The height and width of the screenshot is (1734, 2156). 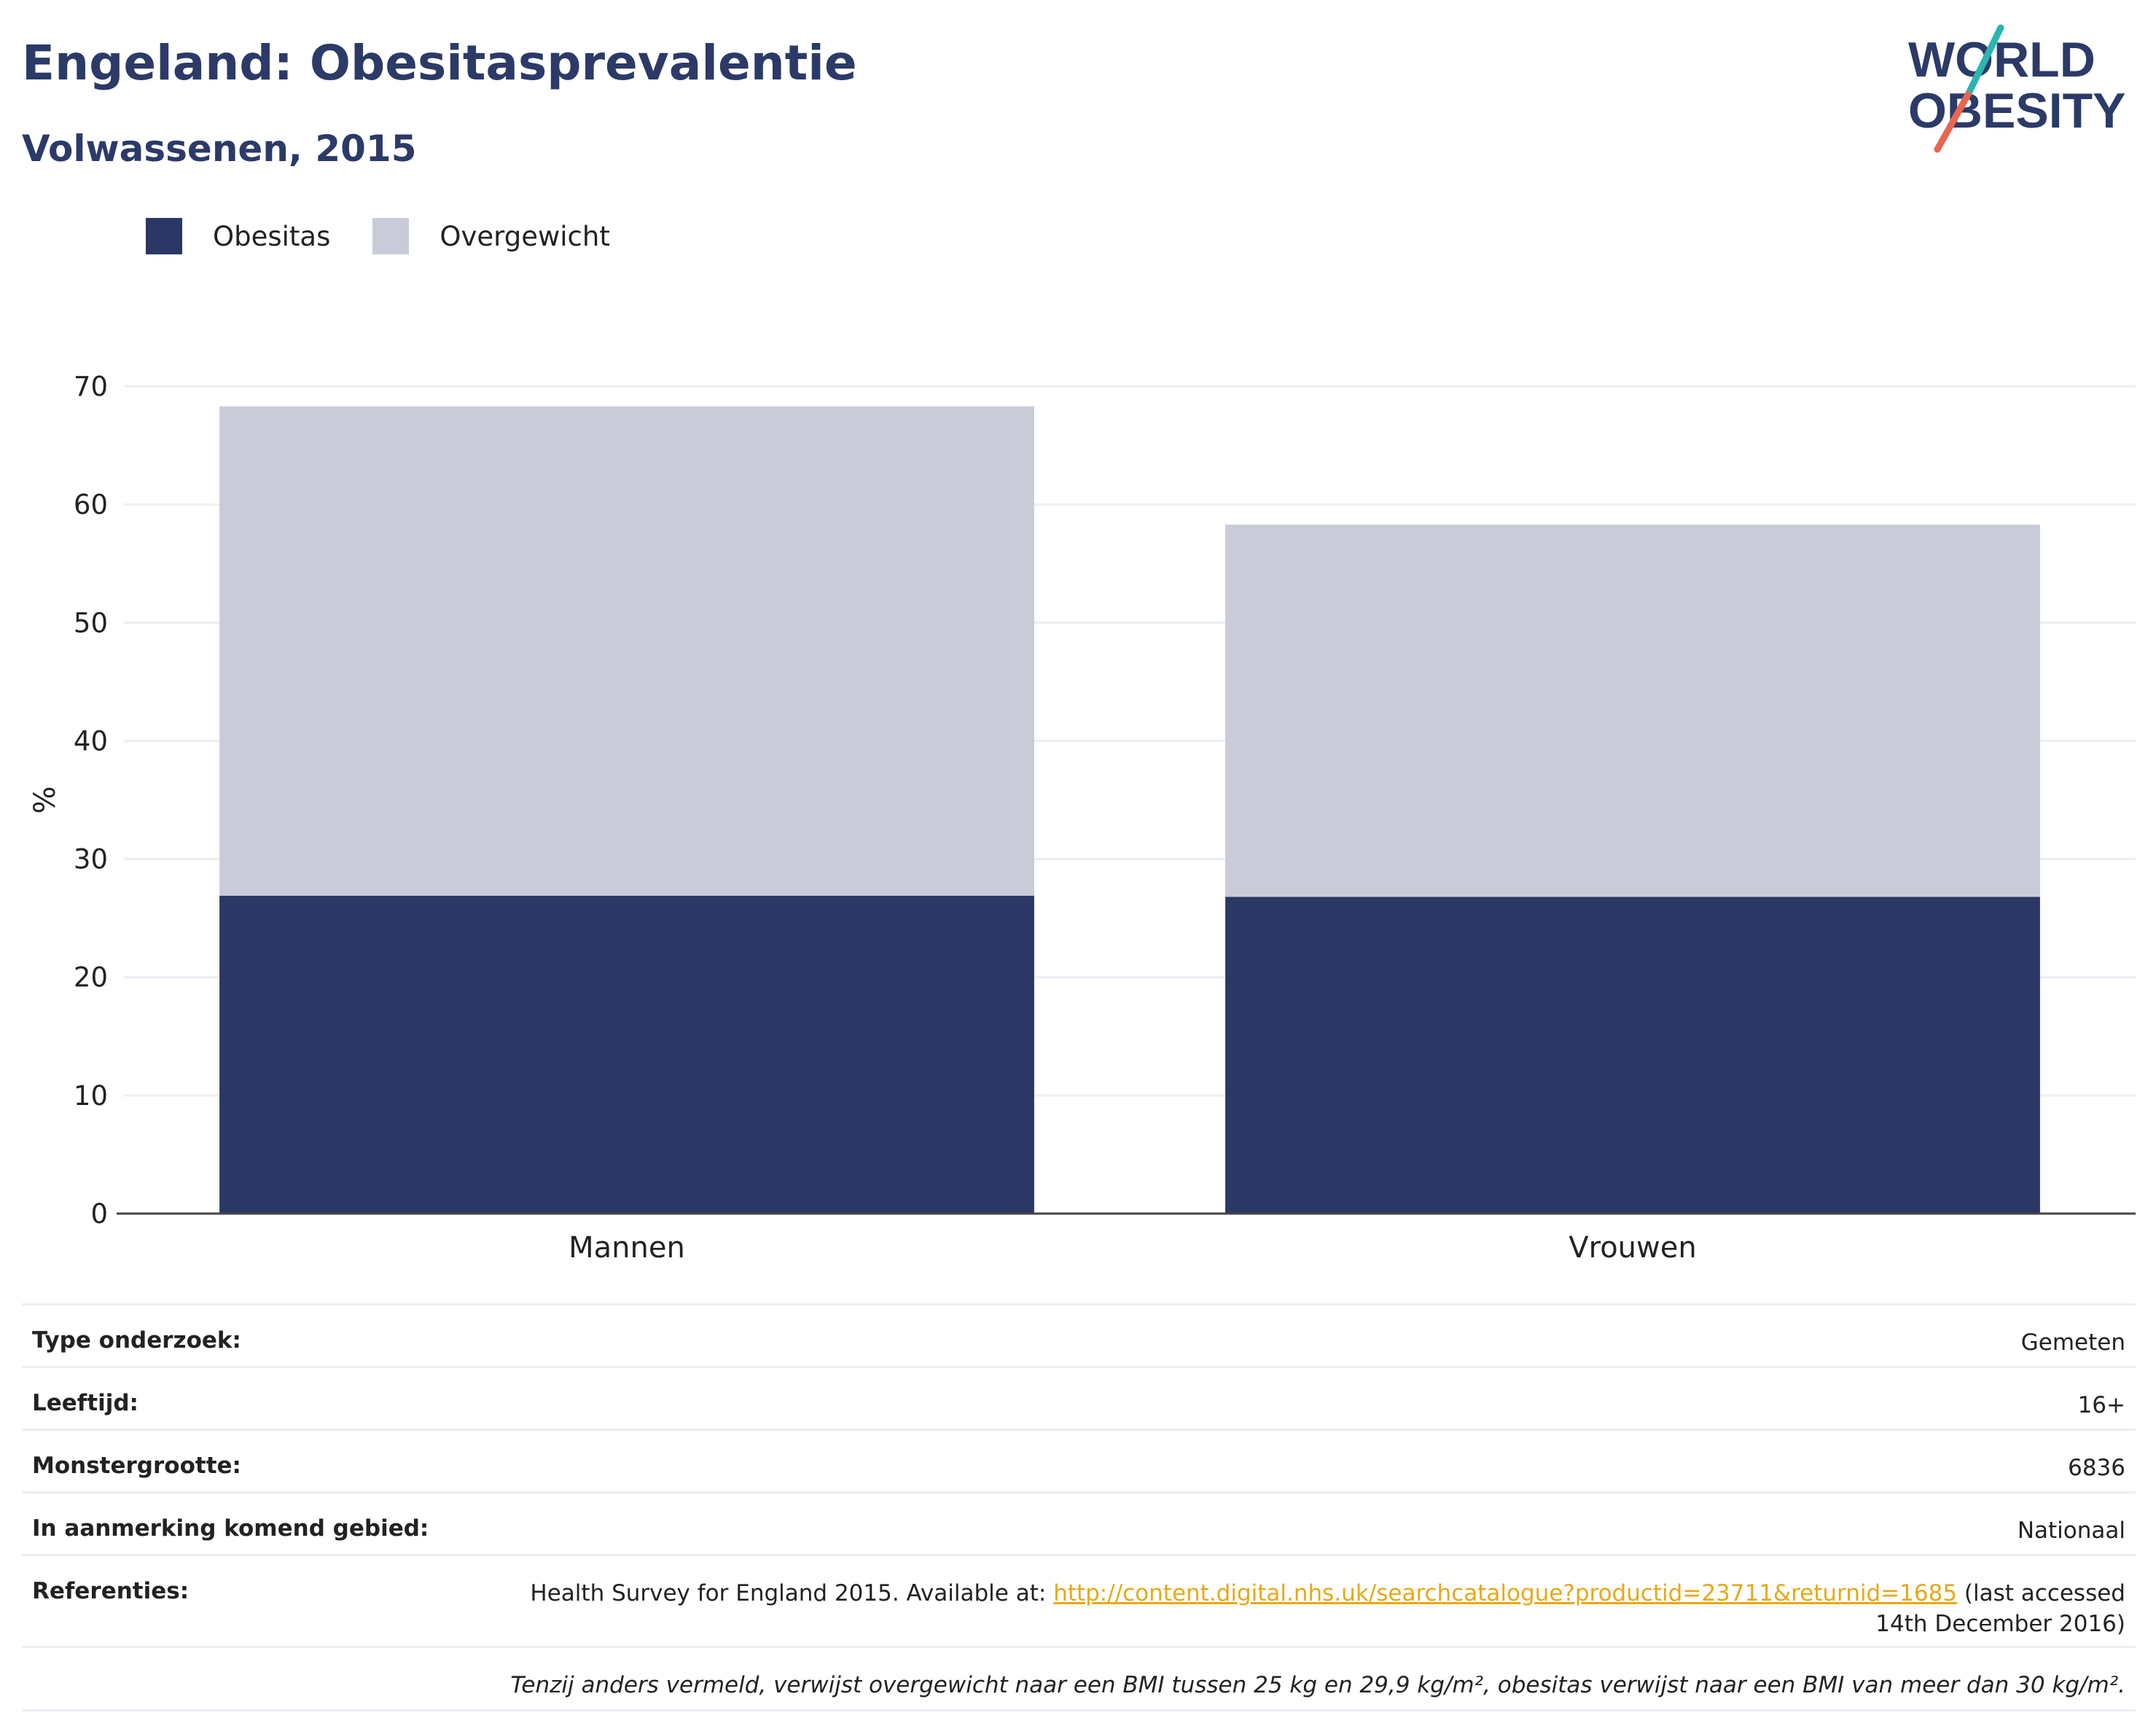 I want to click on world-obesity-logo: WORLD OBESITY, so click(x=2017, y=88).